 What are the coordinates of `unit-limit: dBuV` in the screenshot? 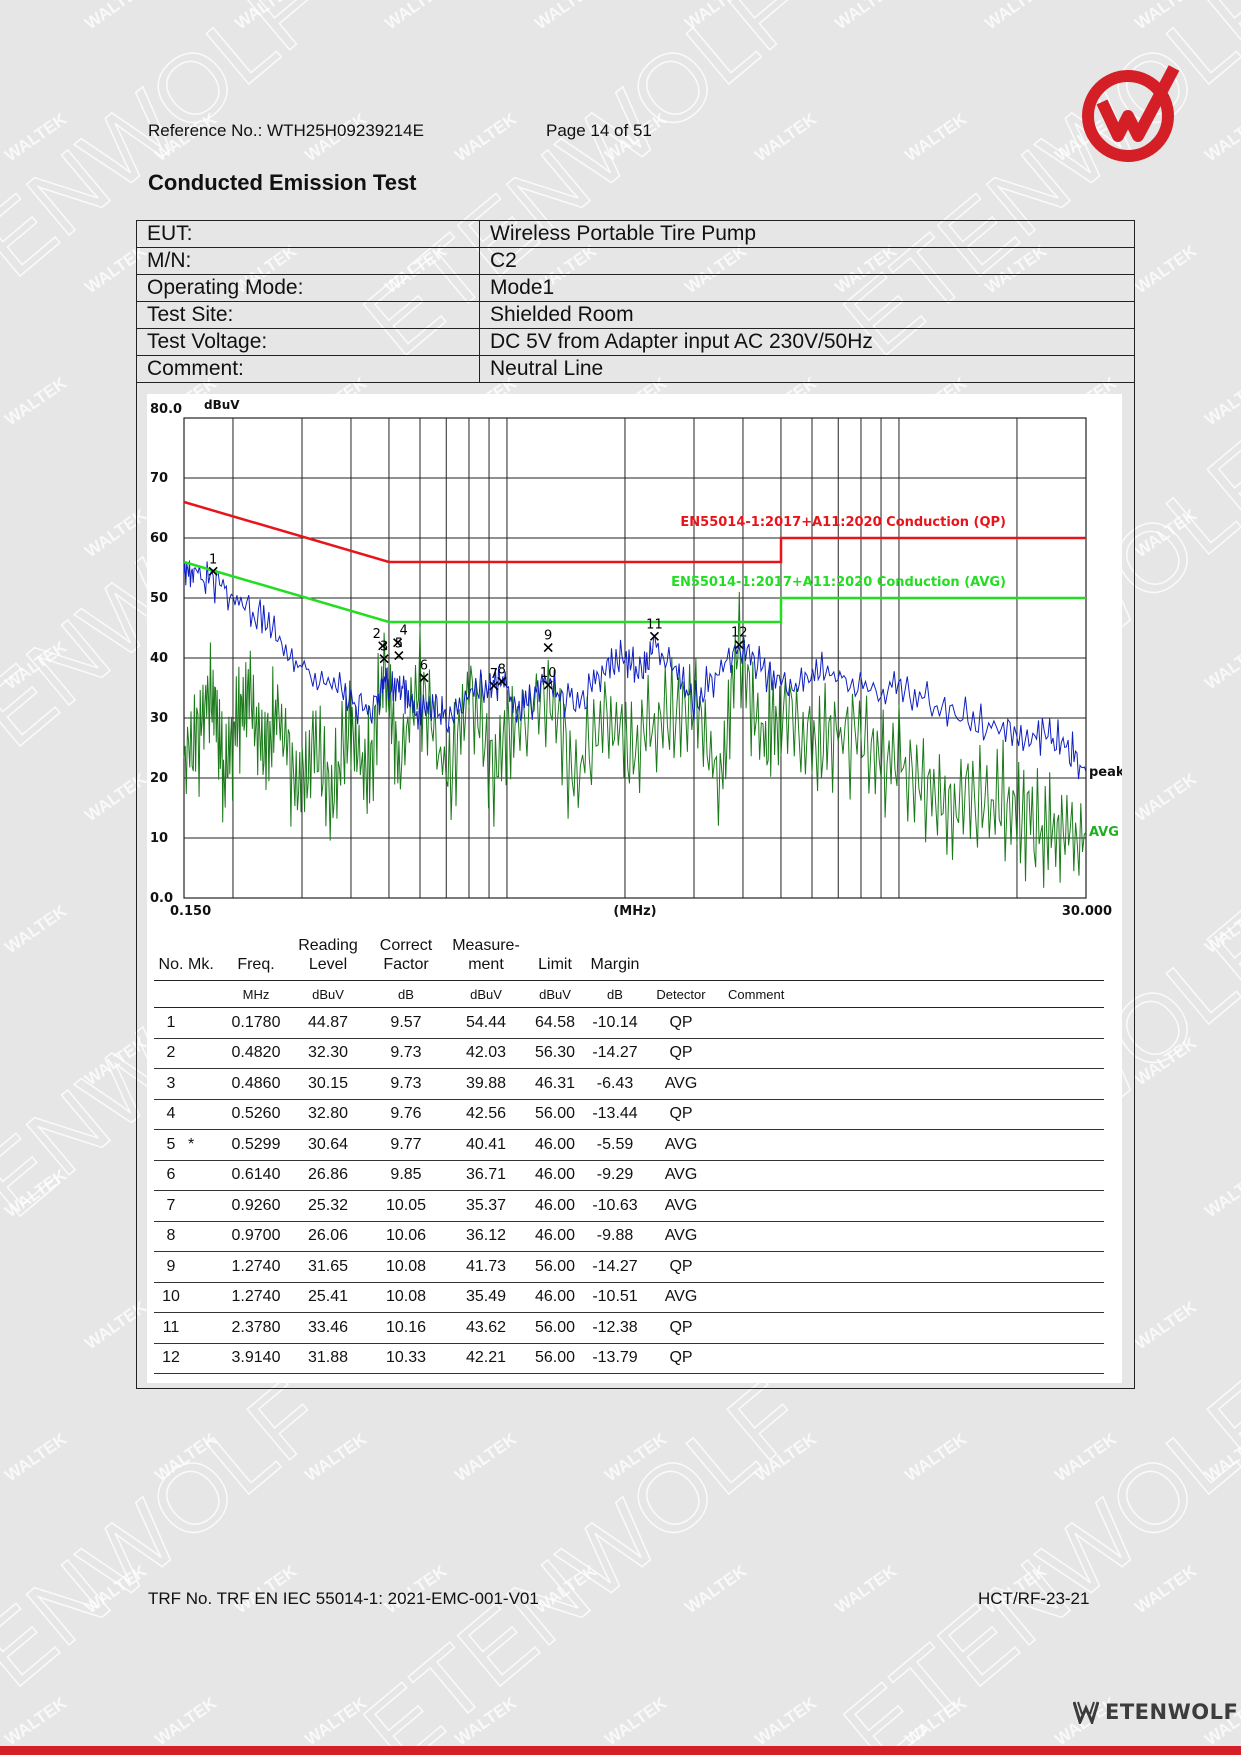 It's located at (555, 994).